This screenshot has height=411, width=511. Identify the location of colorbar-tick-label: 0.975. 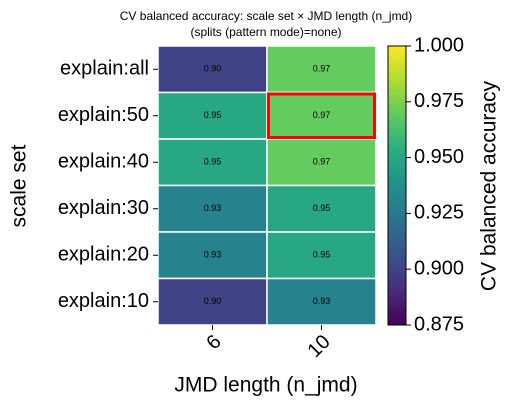
(439, 101).